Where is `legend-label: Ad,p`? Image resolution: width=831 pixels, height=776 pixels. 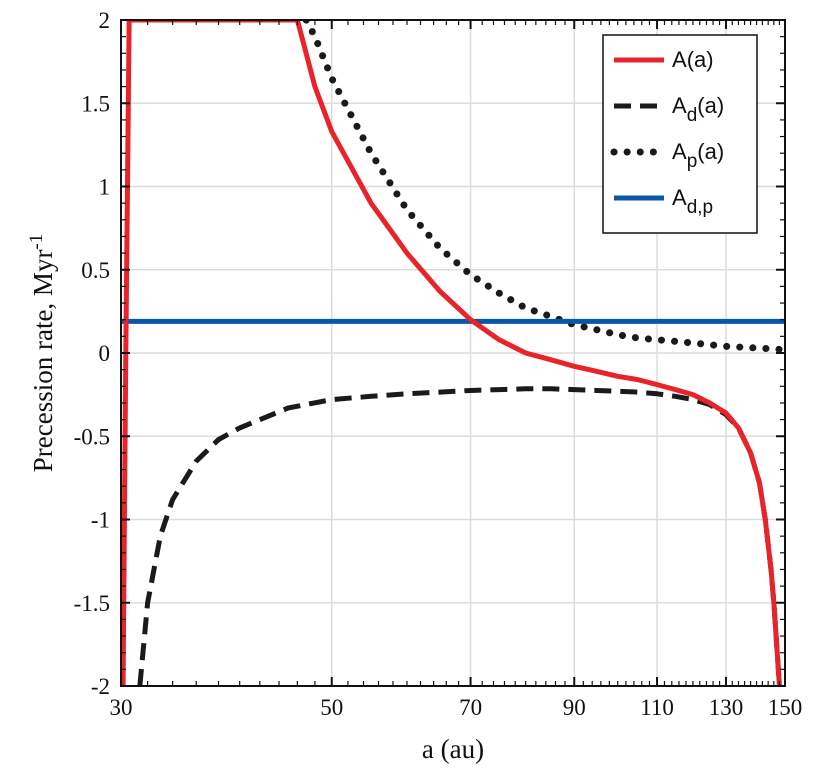
legend-label: Ad,p is located at coordinates (692, 201).